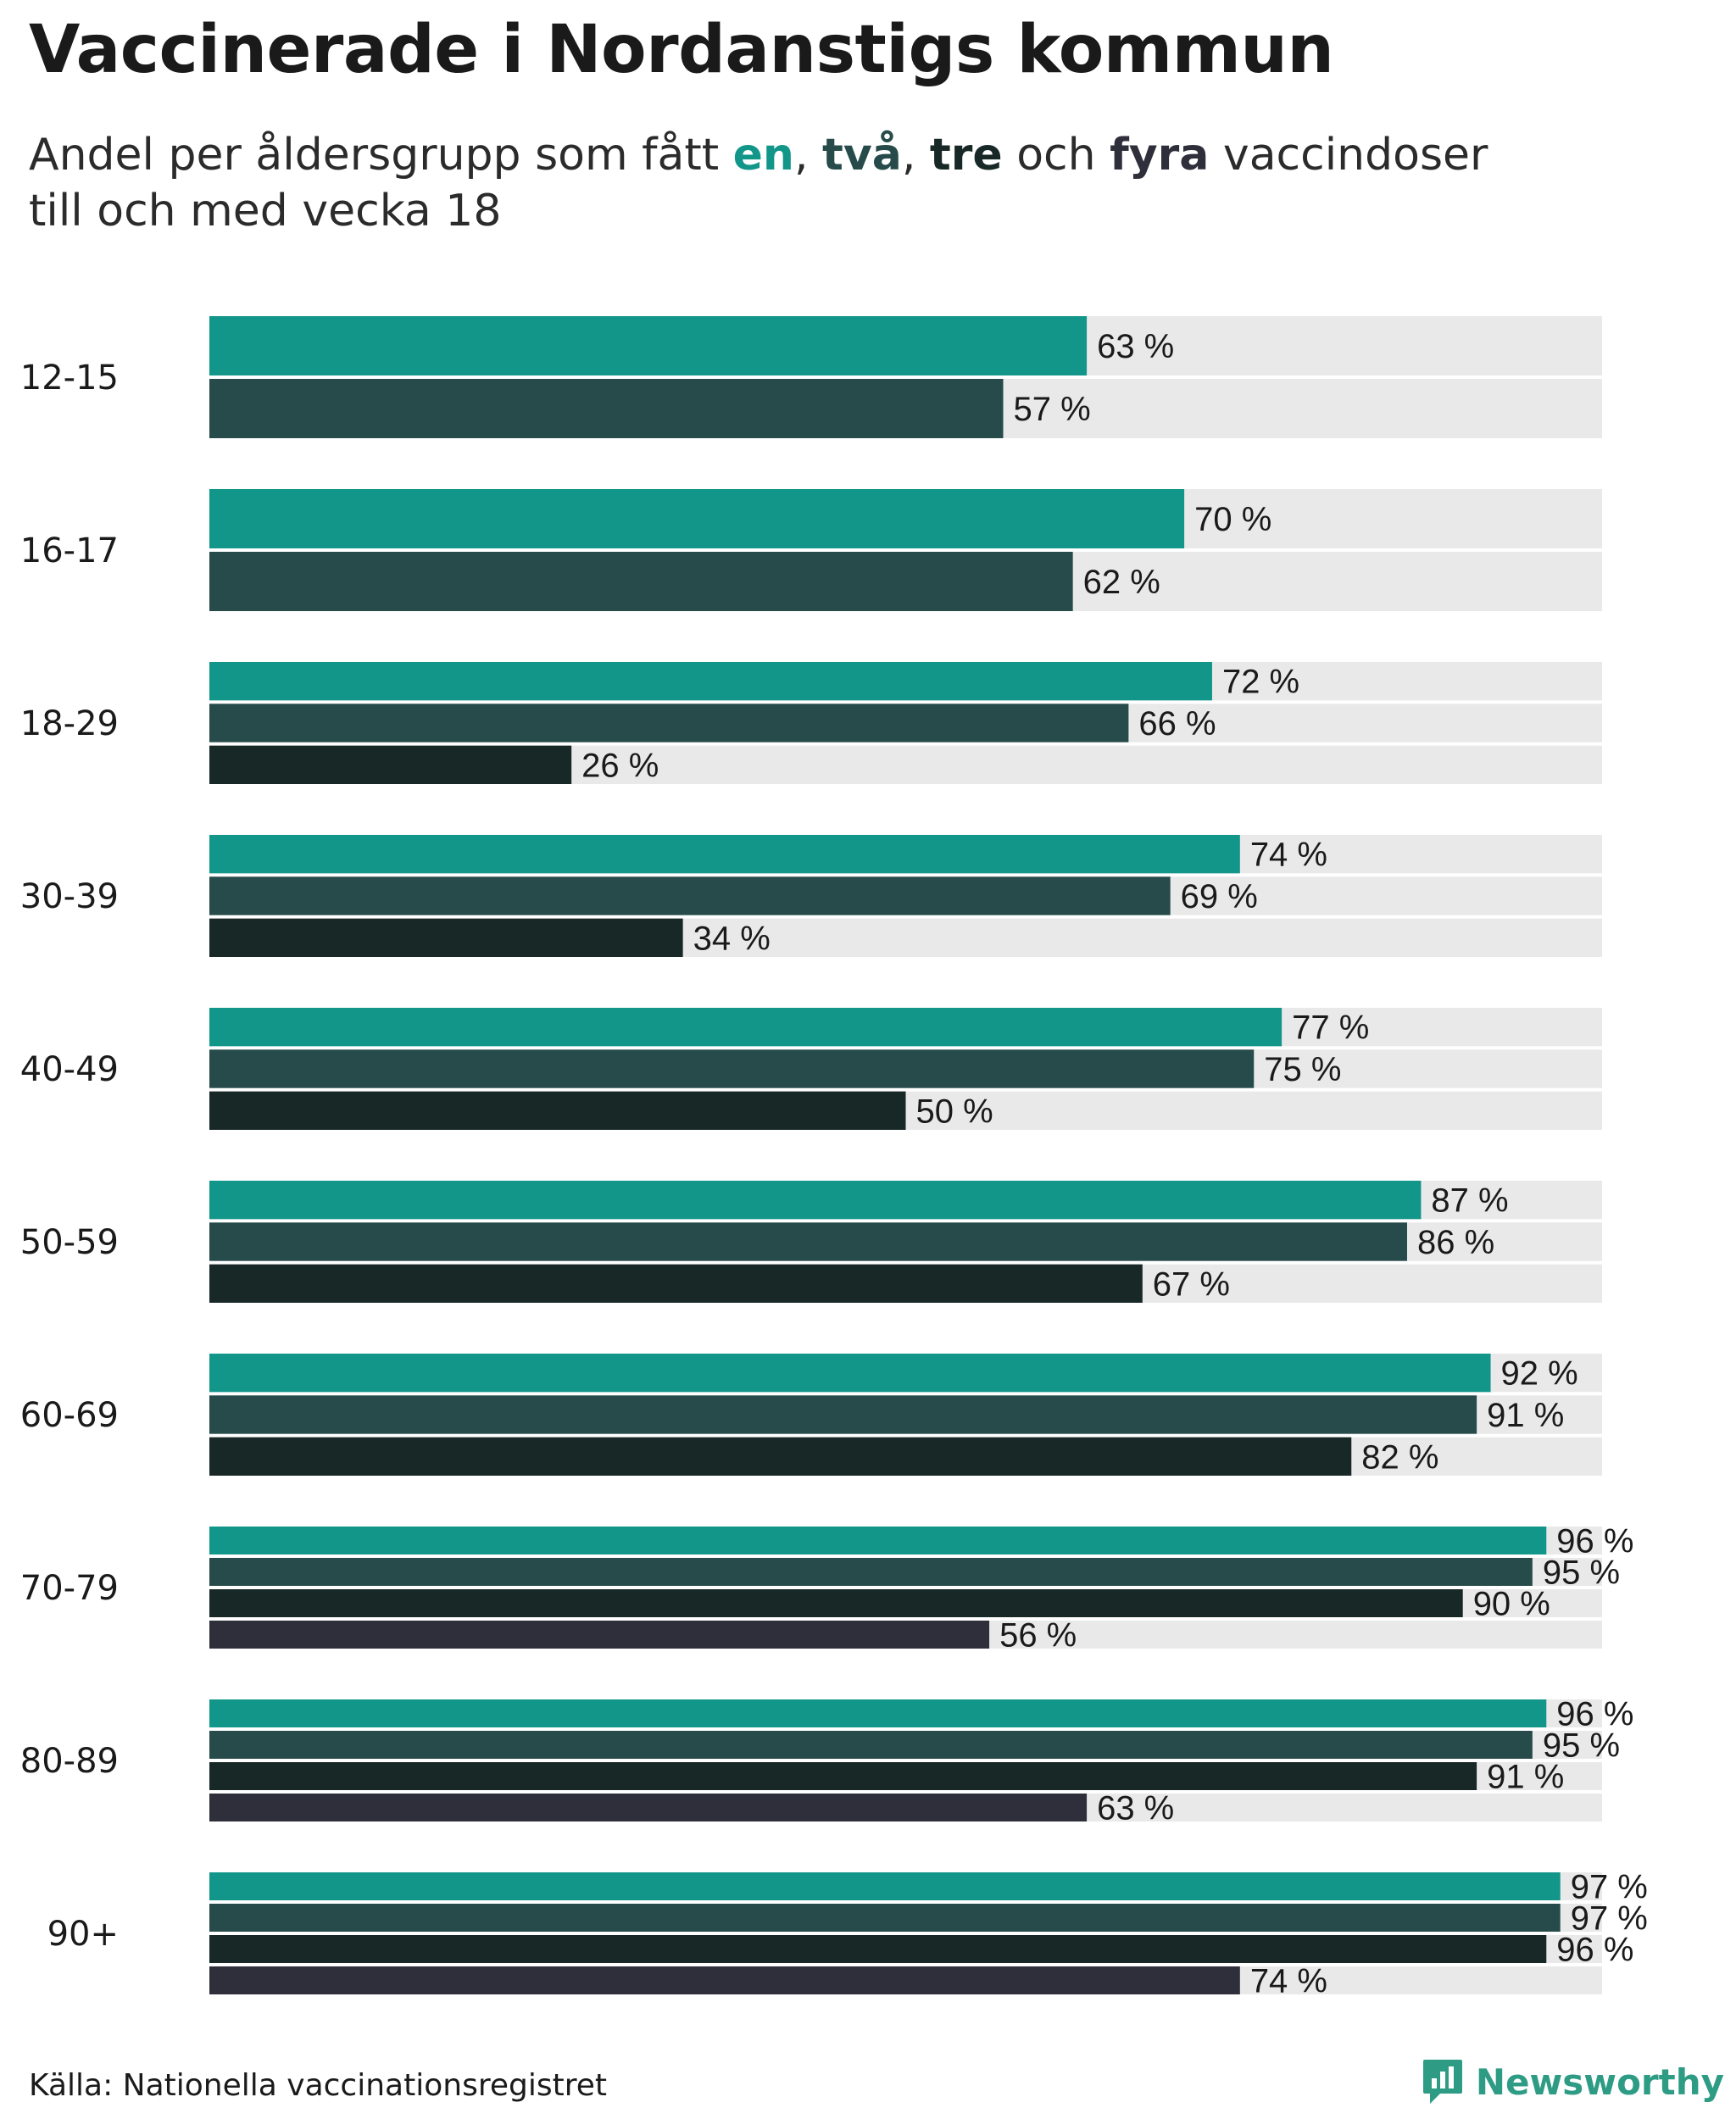 The width and height of the screenshot is (1736, 2119). I want to click on data-label: 69 %, so click(1219, 897).